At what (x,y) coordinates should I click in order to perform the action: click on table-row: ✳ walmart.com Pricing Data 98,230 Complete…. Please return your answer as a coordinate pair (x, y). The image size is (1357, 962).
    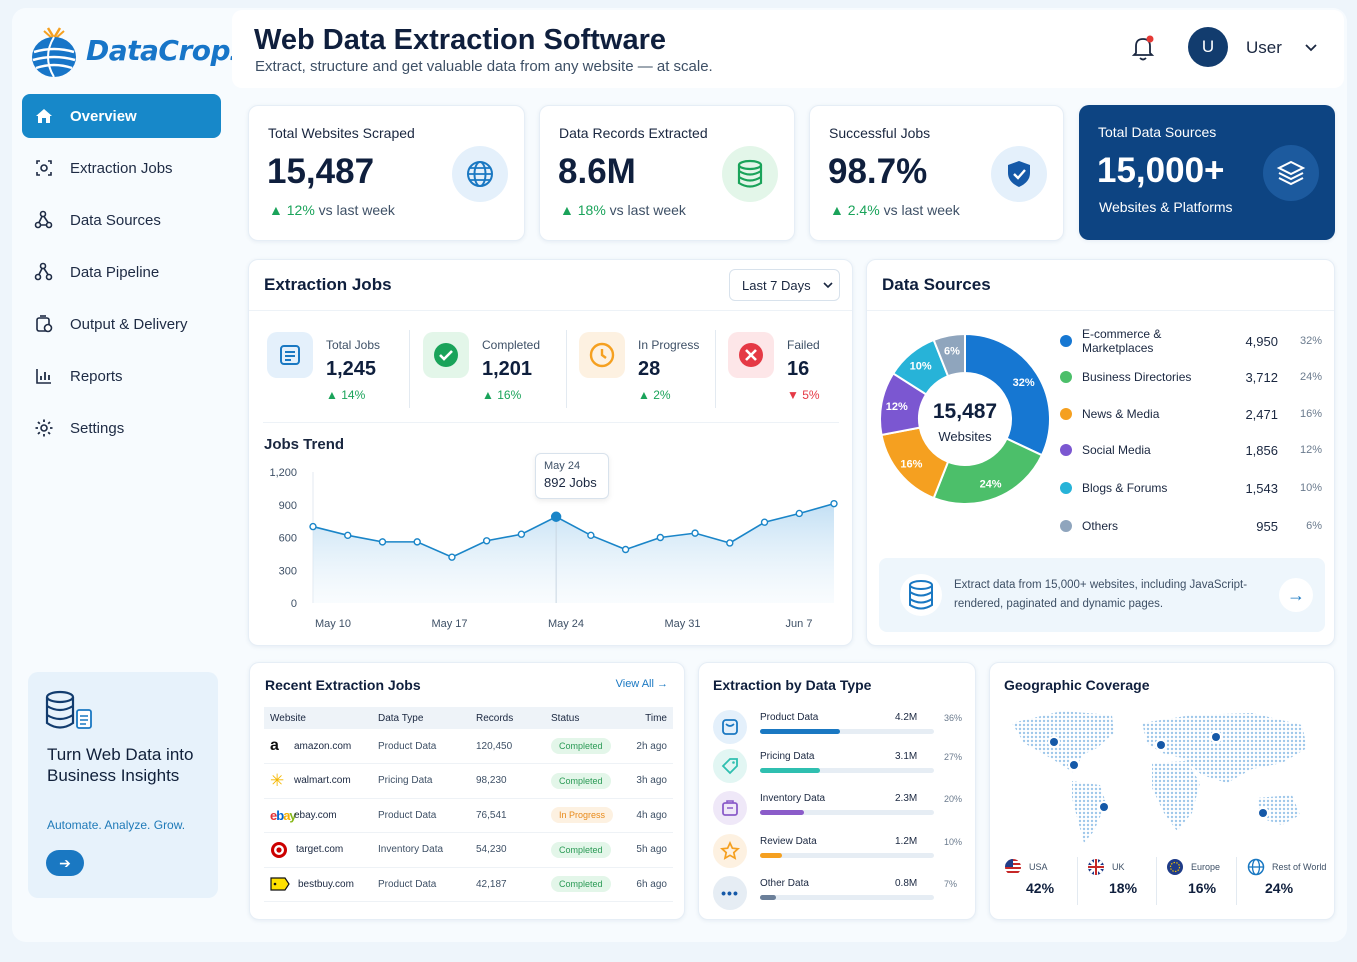
    Looking at the image, I should click on (468, 781).